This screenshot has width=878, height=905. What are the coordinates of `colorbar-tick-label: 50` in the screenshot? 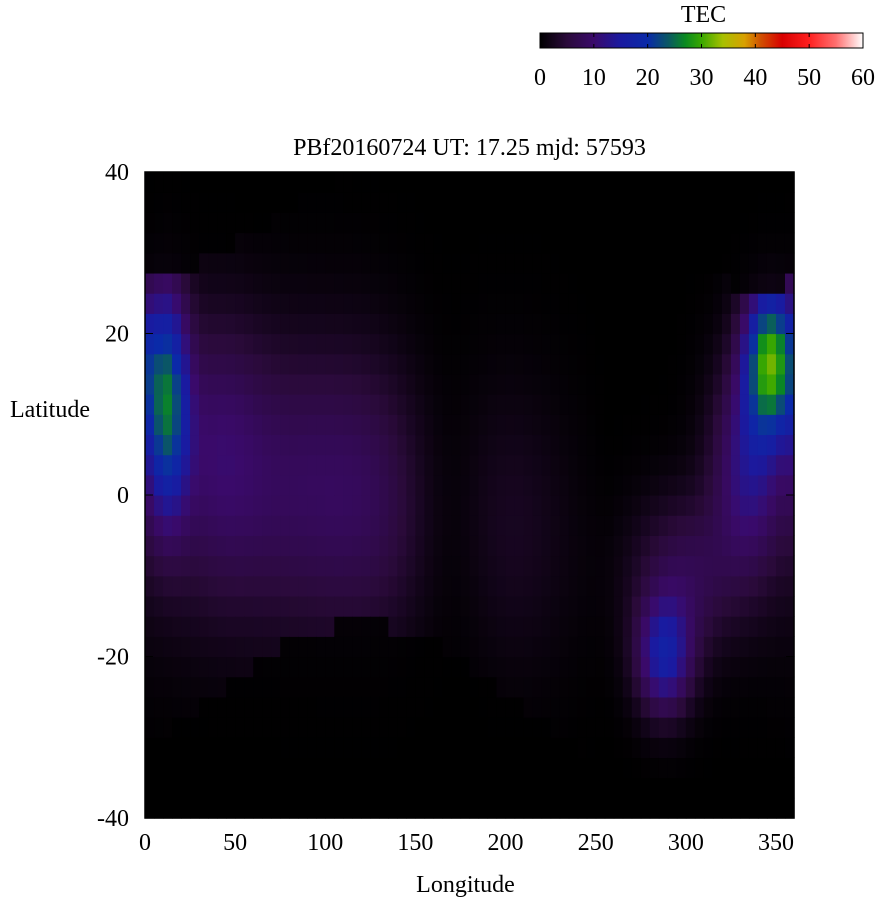 It's located at (809, 78).